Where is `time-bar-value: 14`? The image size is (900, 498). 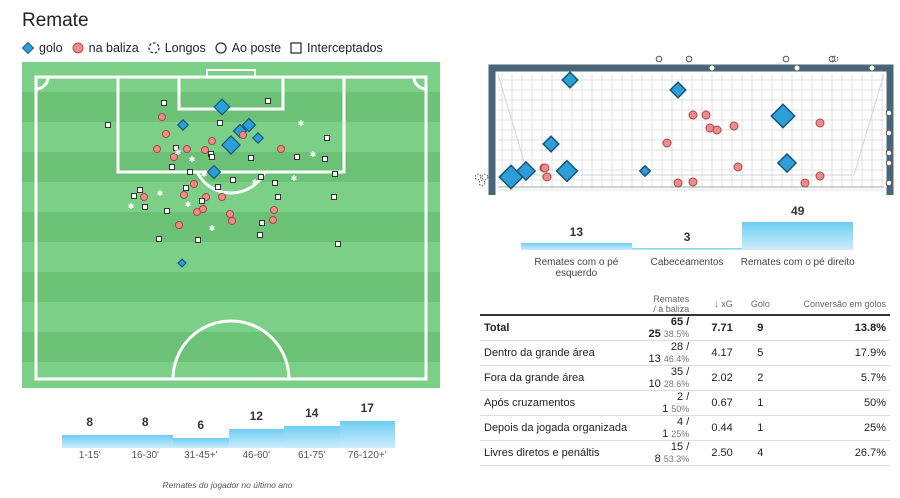
time-bar-value: 14 is located at coordinates (312, 413).